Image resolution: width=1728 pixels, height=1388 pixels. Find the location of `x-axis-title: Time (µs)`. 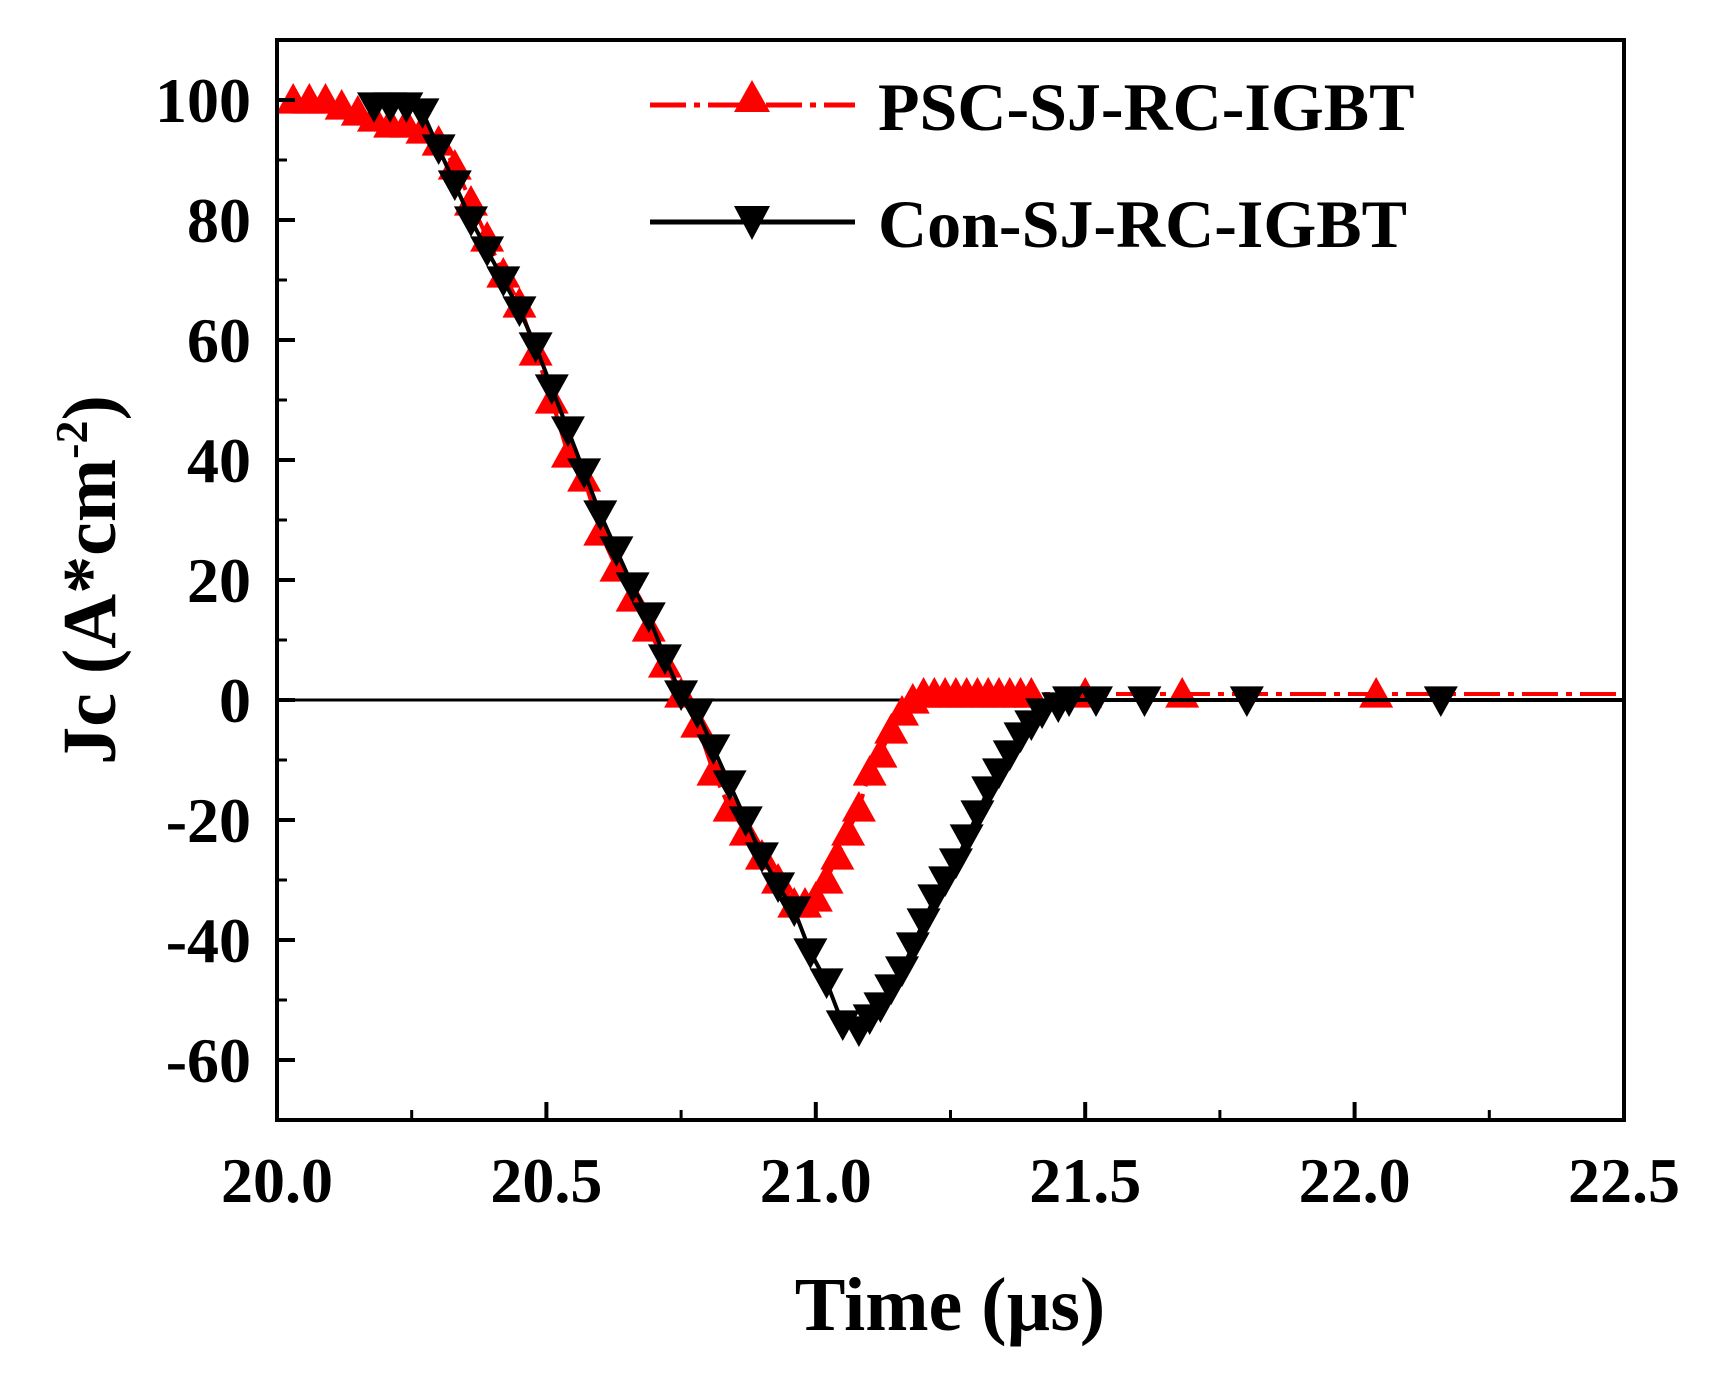

x-axis-title: Time (µs) is located at coordinates (950, 1305).